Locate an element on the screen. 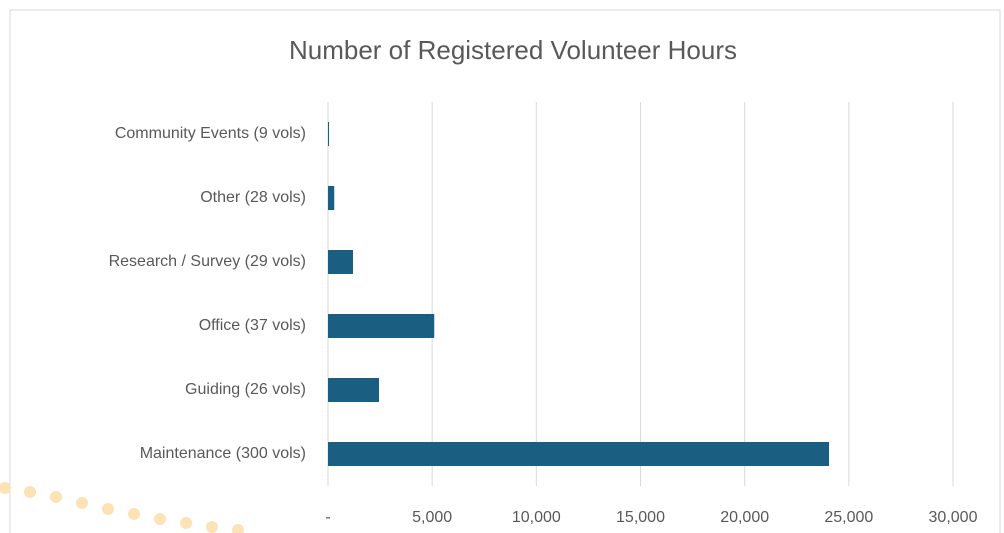  chart-title: Number of Registered Volunteer Hours is located at coordinates (513, 50).